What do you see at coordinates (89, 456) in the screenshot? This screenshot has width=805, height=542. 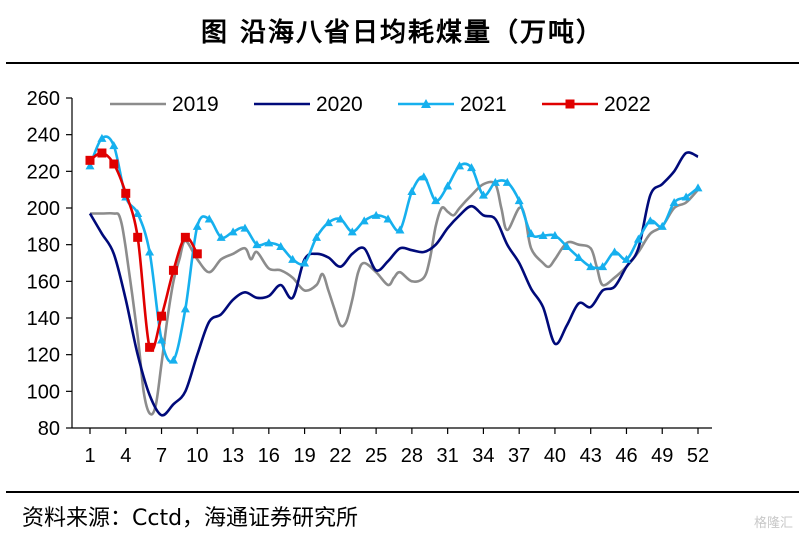 I see `x-tick-label: 1` at bounding box center [89, 456].